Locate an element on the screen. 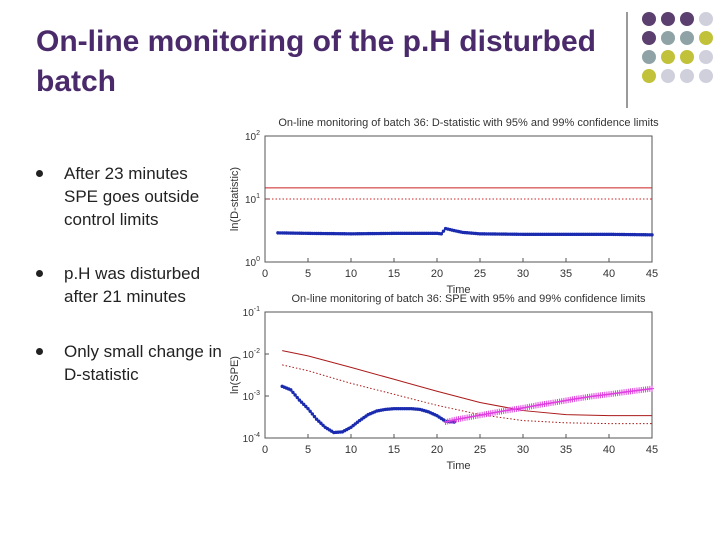 This screenshot has width=720, height=540. y-tick-label: 10⁰ is located at coordinates (252, 262).